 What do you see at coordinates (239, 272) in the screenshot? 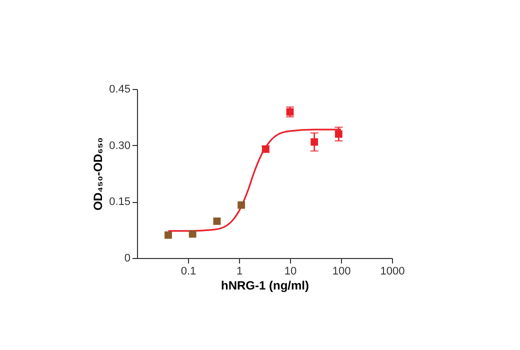
I see `x-tick-label: 1` at bounding box center [239, 272].